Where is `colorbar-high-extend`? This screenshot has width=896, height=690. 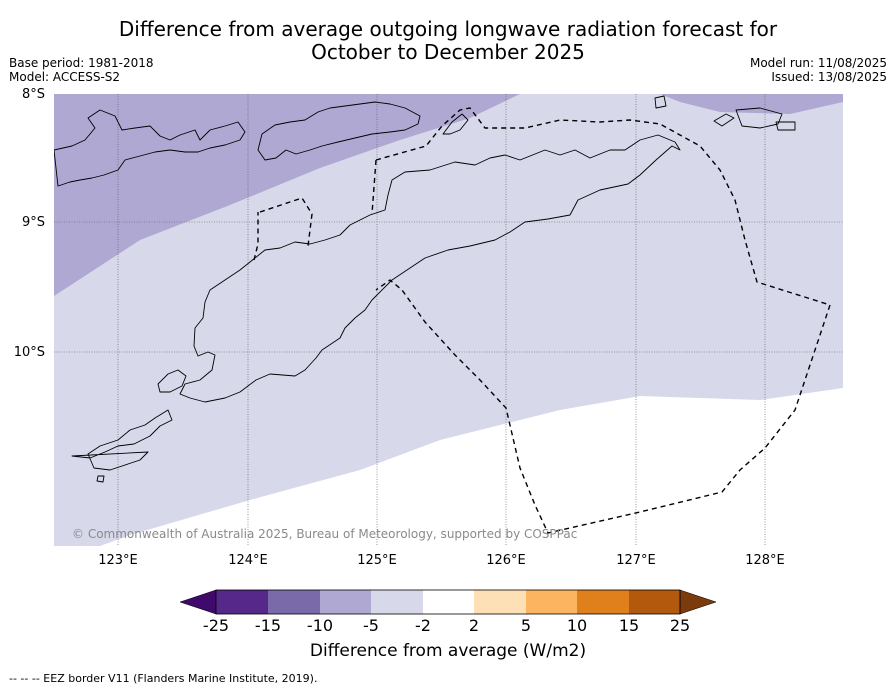
colorbar-high-extend is located at coordinates (698, 602).